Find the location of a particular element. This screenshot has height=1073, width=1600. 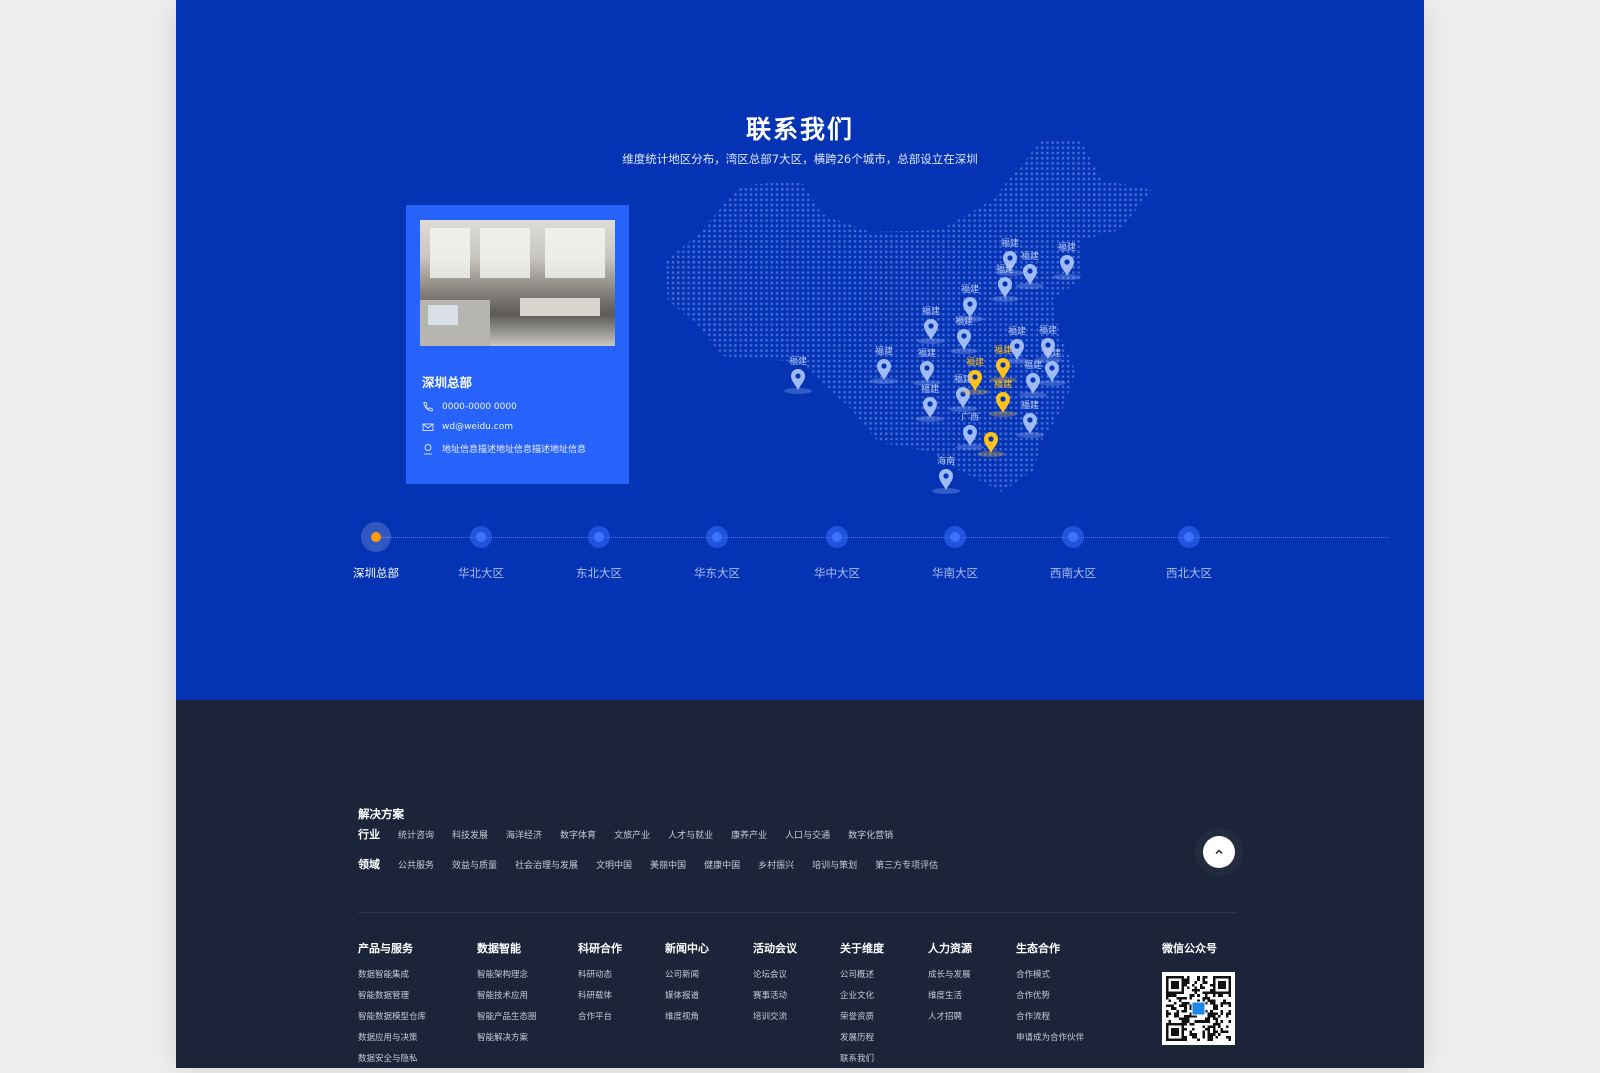

footer-link: 荣誉资质 is located at coordinates (857, 1017).